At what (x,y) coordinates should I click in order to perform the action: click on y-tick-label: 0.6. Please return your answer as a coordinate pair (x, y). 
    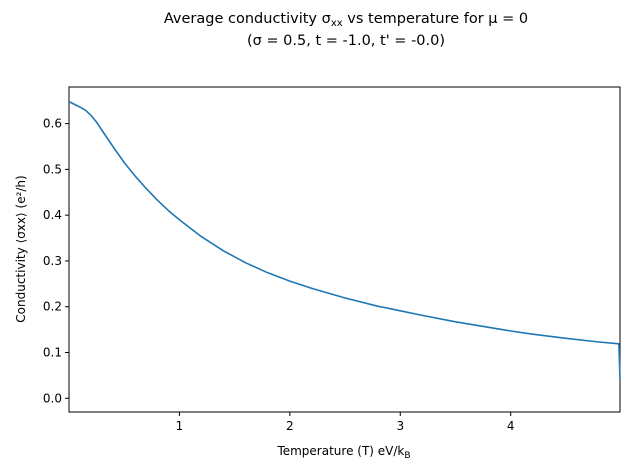
    Looking at the image, I should click on (52, 124).